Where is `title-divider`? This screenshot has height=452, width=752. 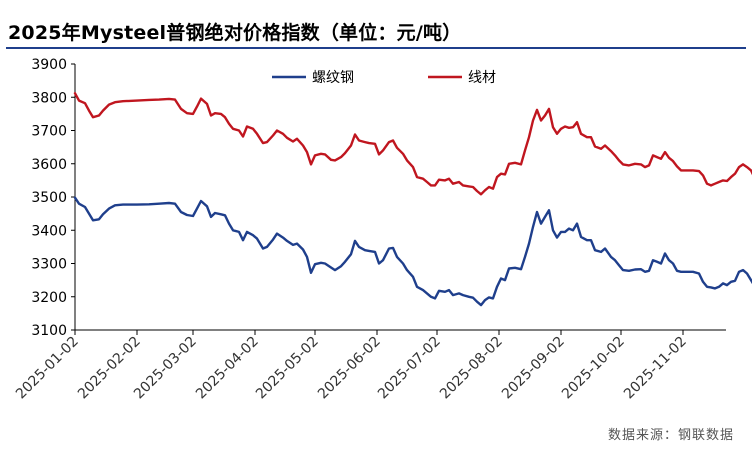 title-divider is located at coordinates (376, 48).